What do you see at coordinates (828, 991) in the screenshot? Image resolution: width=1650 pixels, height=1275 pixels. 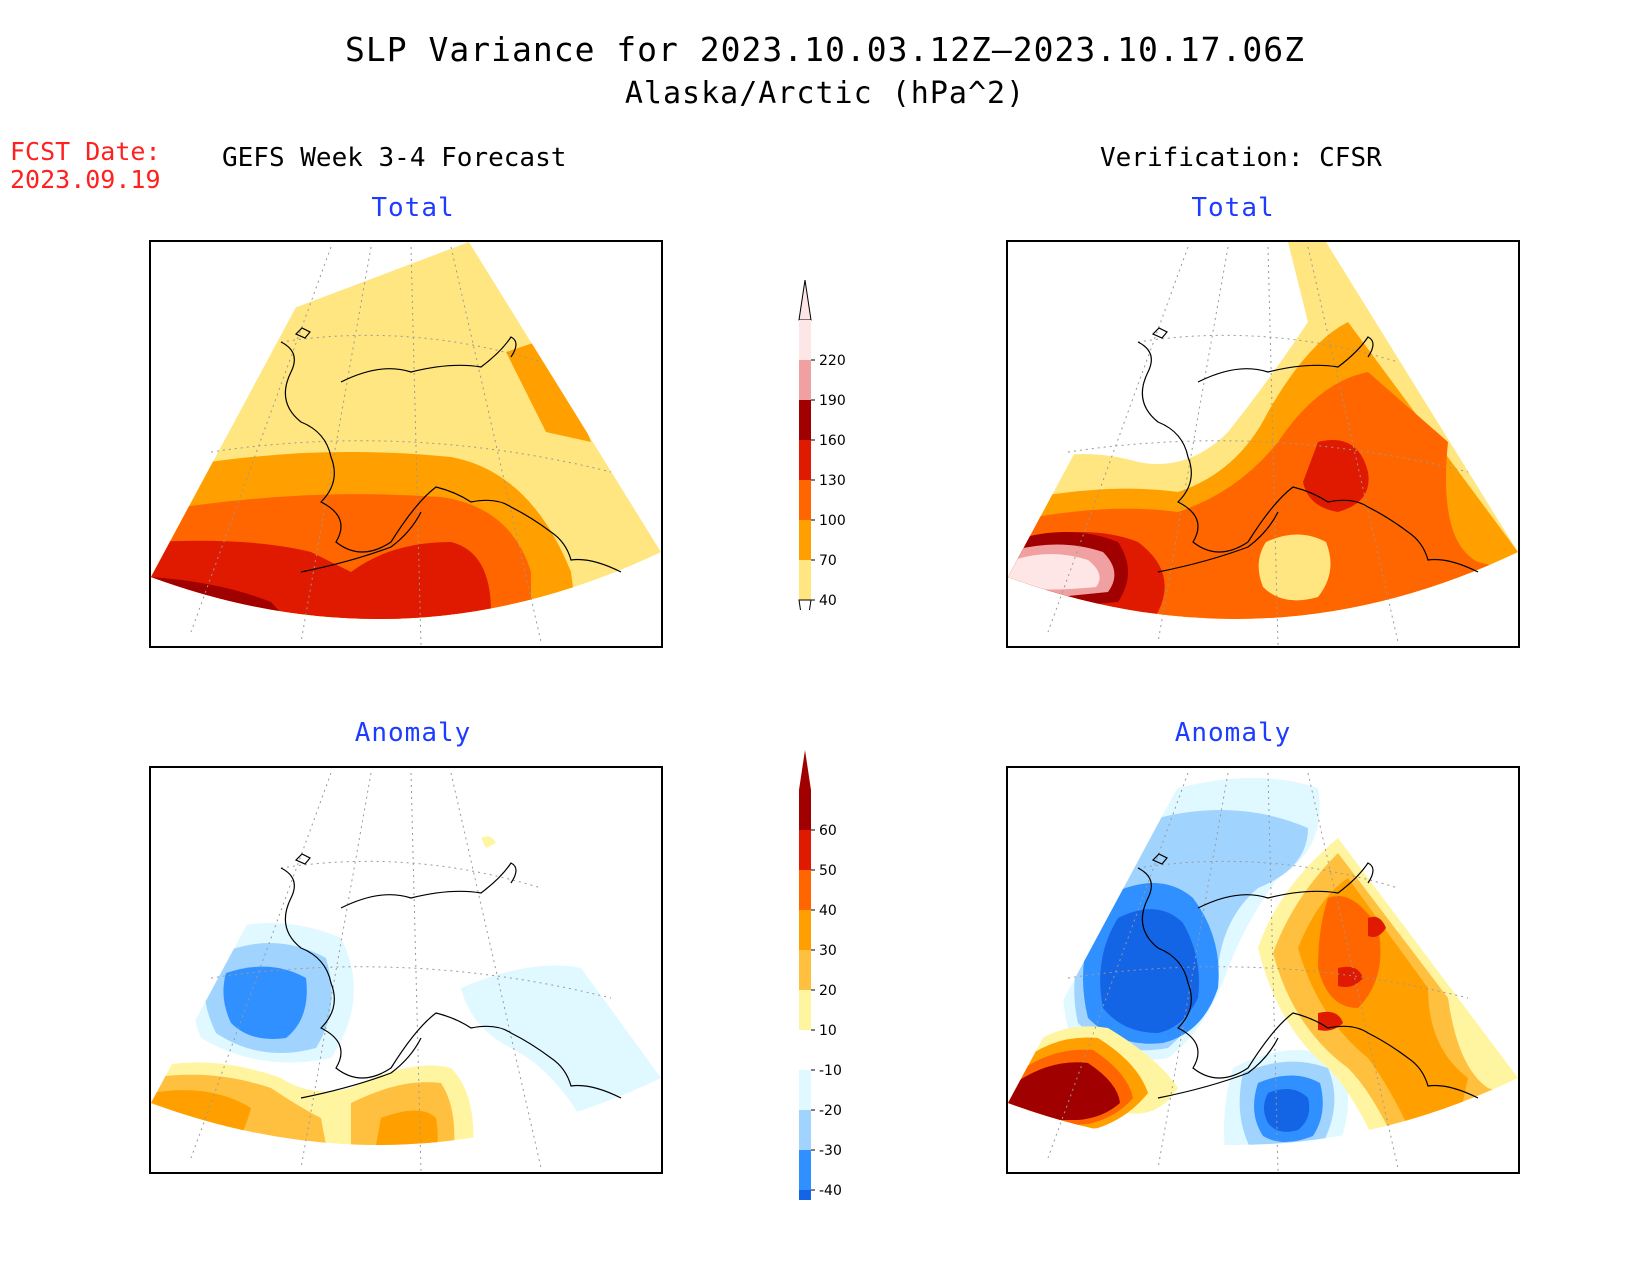 I see `colorbar-label: 20` at bounding box center [828, 991].